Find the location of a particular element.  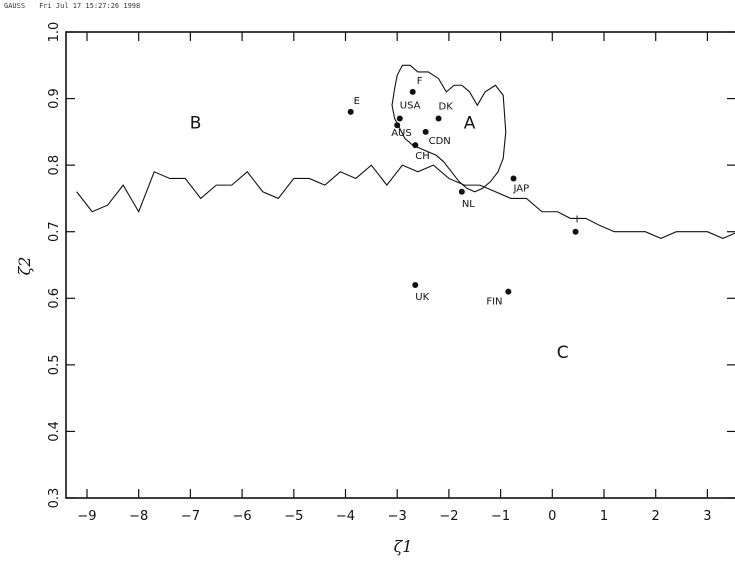

plot-timestamp: Fri Jul 17 15:27:26 1998 is located at coordinates (90, 6).